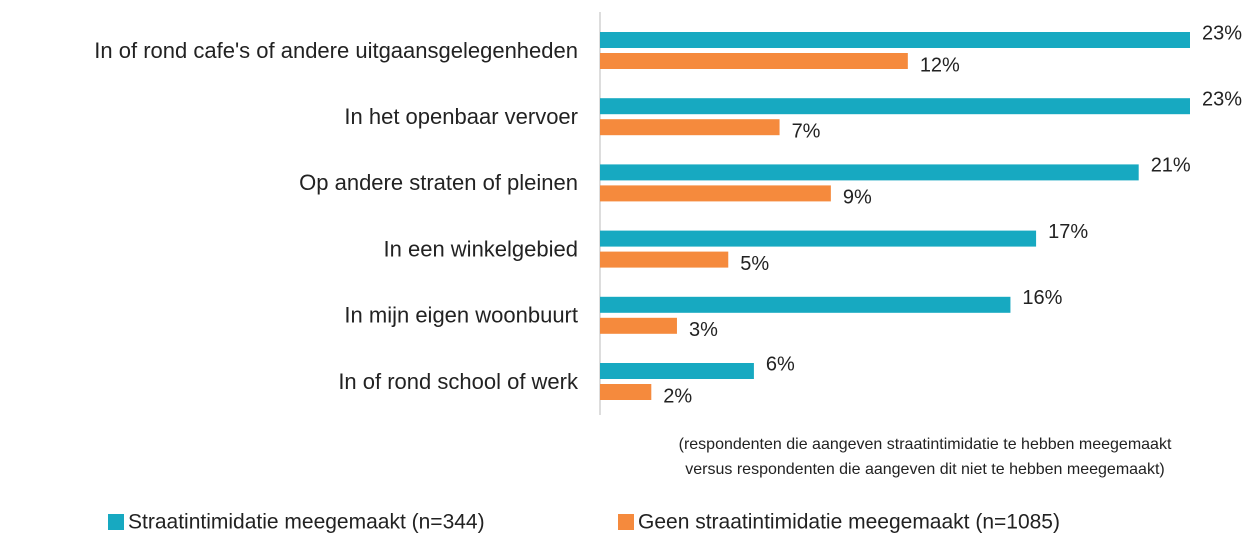 The height and width of the screenshot is (548, 1258). Describe the element at coordinates (806, 131) in the screenshot. I see `value-label: 7%` at that location.